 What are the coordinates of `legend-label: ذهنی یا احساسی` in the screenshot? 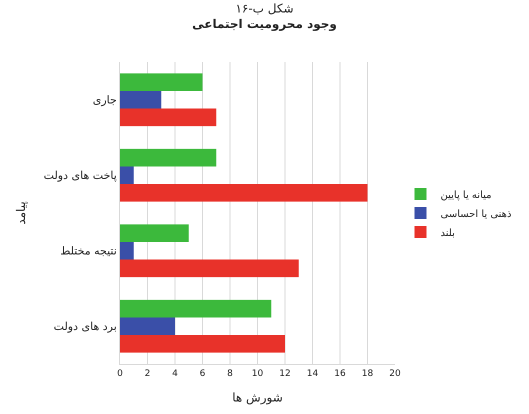 It's located at (476, 214).